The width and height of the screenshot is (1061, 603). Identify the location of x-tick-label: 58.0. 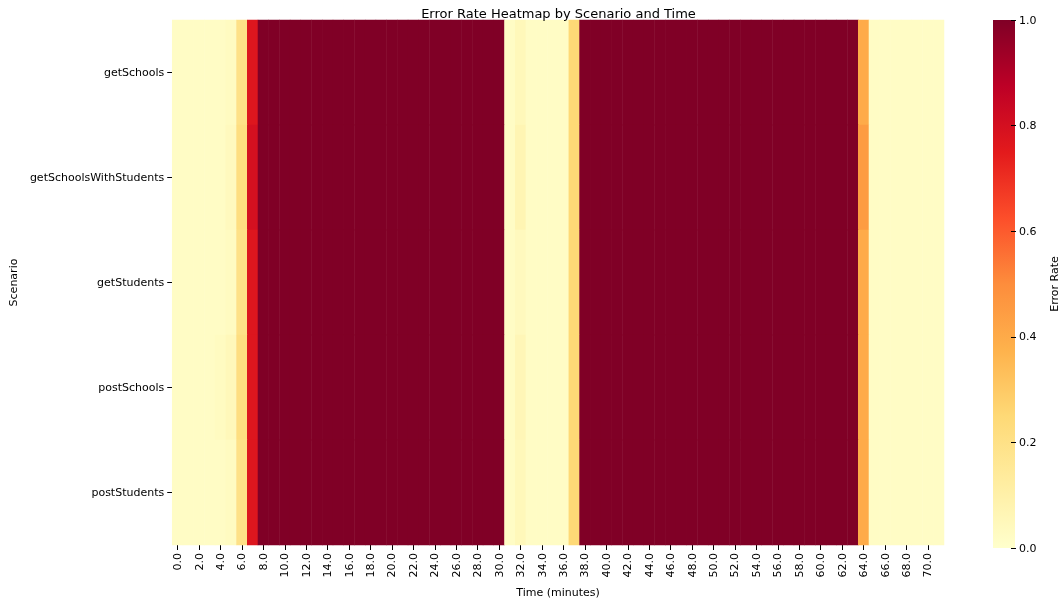
(799, 565).